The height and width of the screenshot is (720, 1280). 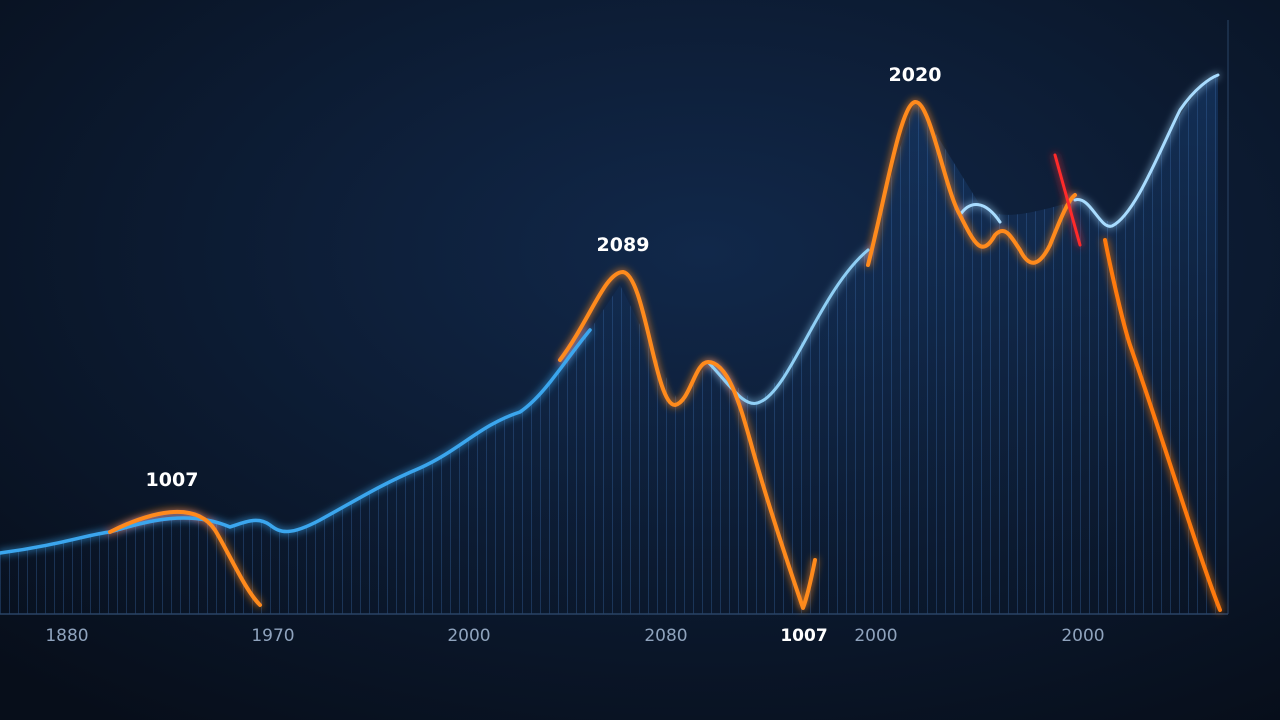 What do you see at coordinates (66, 636) in the screenshot?
I see `x-tick-label: 1880` at bounding box center [66, 636].